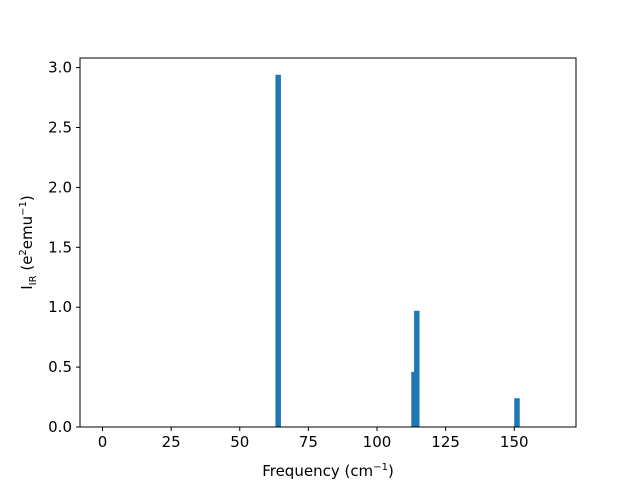  What do you see at coordinates (445, 442) in the screenshot?
I see `x-tick-label-5: 125` at bounding box center [445, 442].